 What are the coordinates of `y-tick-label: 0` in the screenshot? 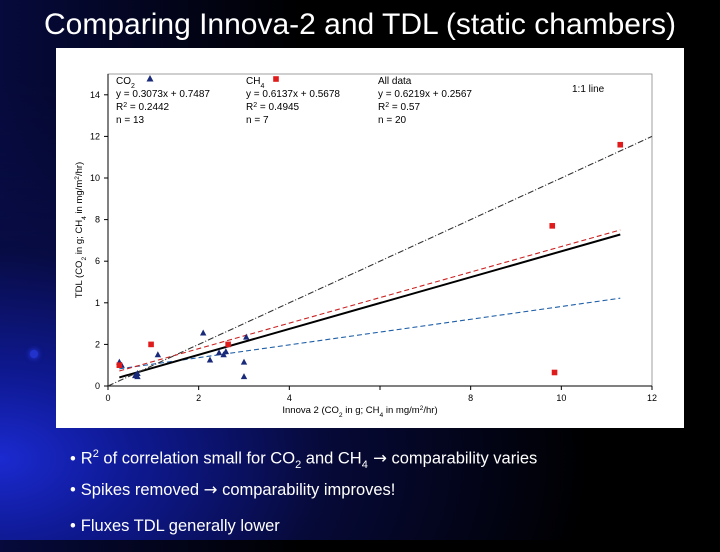 It's located at (97, 386).